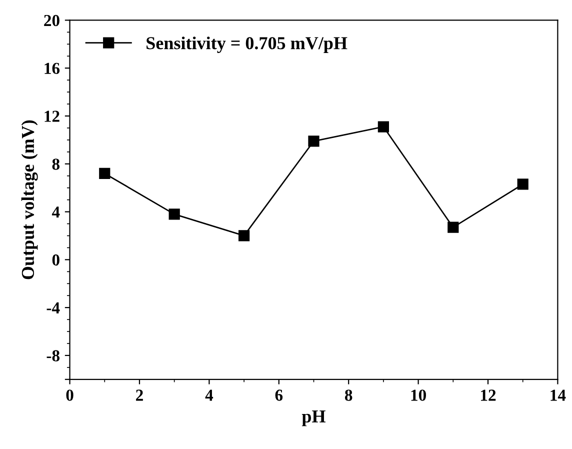 The image size is (572, 449). Describe the element at coordinates (279, 395) in the screenshot. I see `x-tick-label: 6` at that location.